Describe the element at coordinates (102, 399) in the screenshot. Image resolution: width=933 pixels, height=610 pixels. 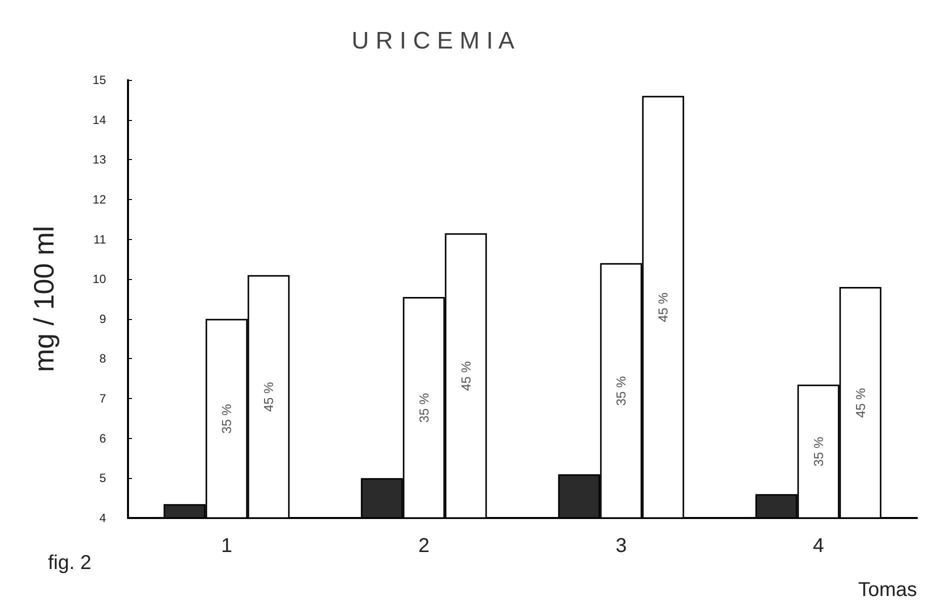
I see `y-tick-label: 7` at that location.